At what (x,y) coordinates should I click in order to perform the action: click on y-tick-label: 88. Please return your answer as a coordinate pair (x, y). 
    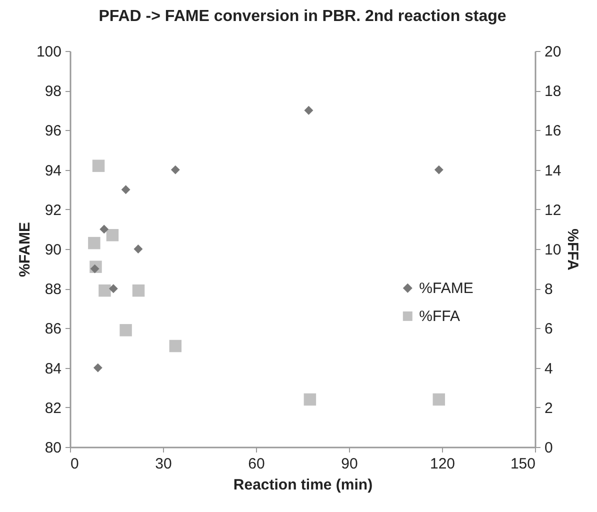
    Looking at the image, I should click on (53, 289).